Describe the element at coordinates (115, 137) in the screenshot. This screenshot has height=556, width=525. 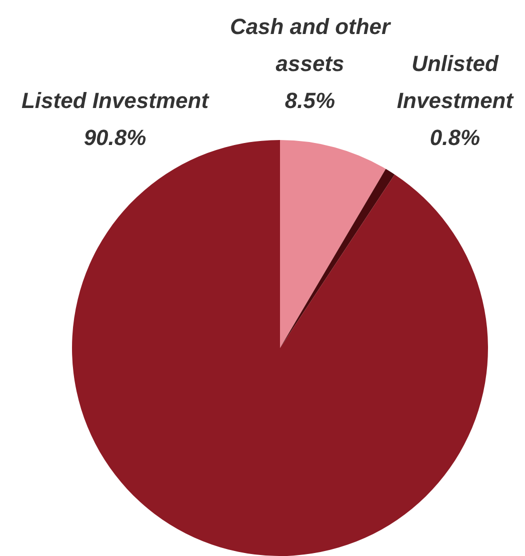
I see `data-label: 90.8%` at that location.